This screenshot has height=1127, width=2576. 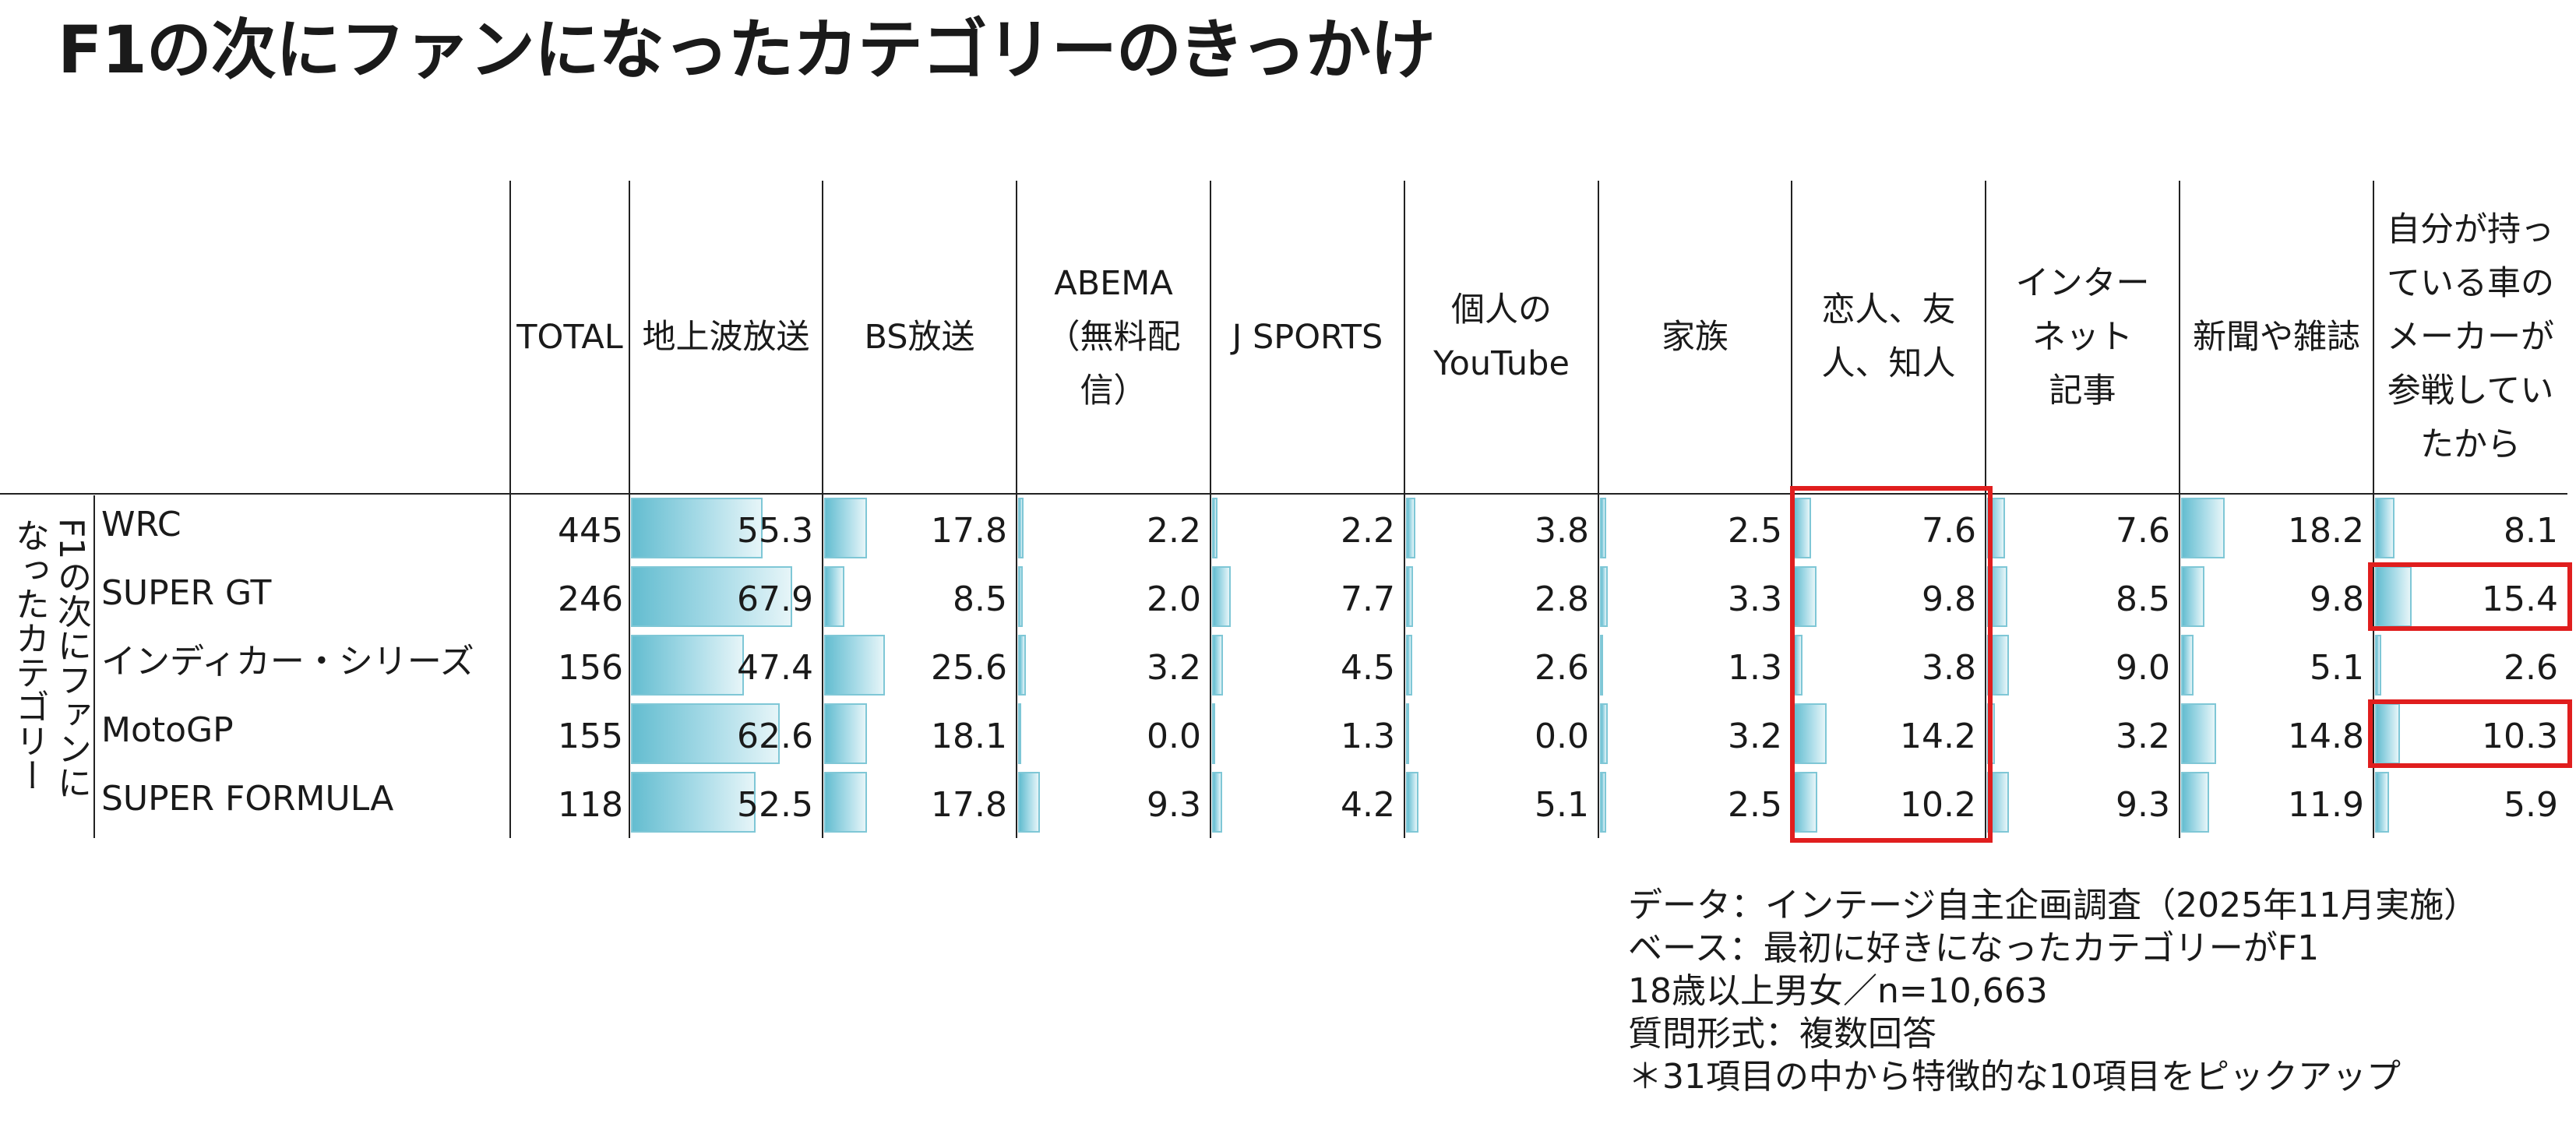 What do you see at coordinates (2531, 531) in the screenshot?
I see `cell-value: 8.1` at bounding box center [2531, 531].